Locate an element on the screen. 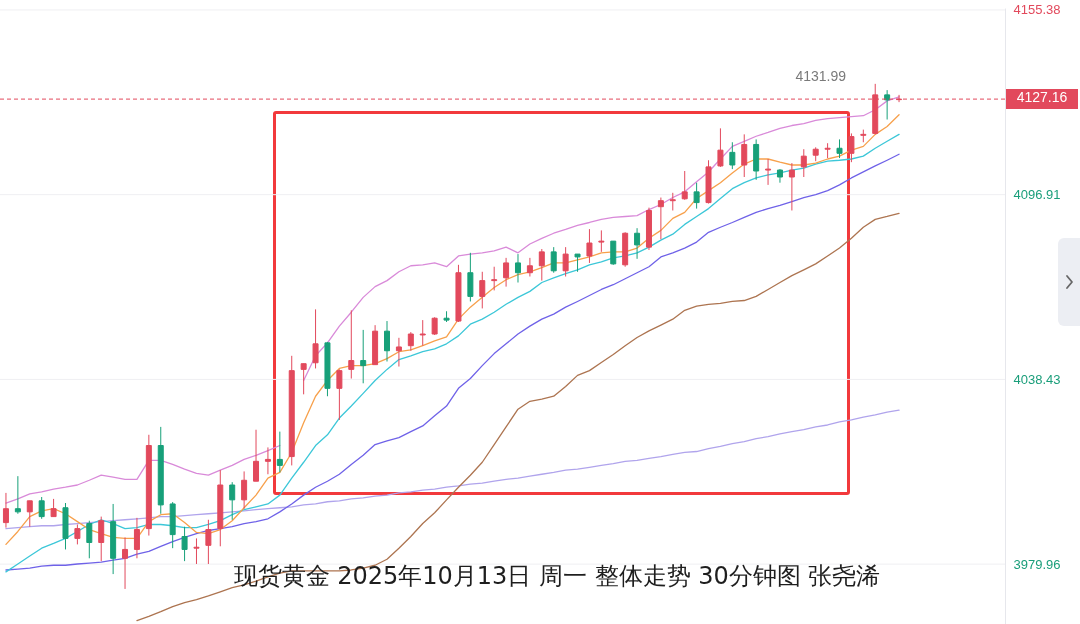  annotation: 4131.99 is located at coordinates (821, 76).